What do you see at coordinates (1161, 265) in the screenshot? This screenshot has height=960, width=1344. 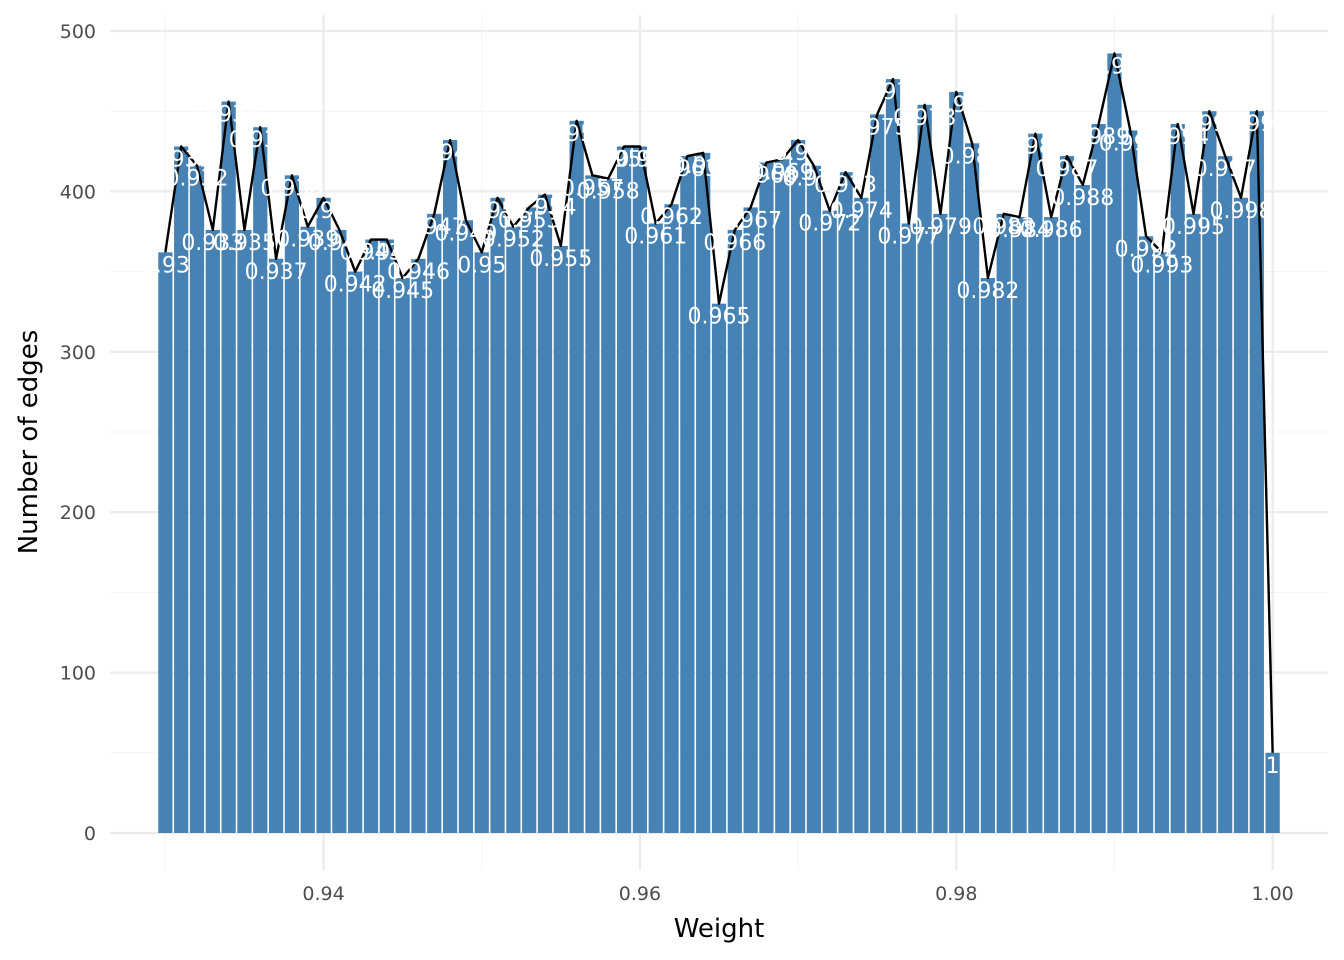 I see `bar-label: 0.993` at bounding box center [1161, 265].